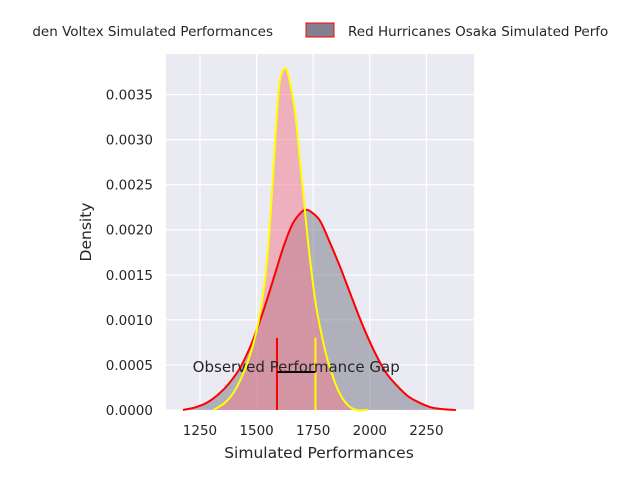  What do you see at coordinates (200, 431) in the screenshot?
I see `x-tick-label: 1250` at bounding box center [200, 431].